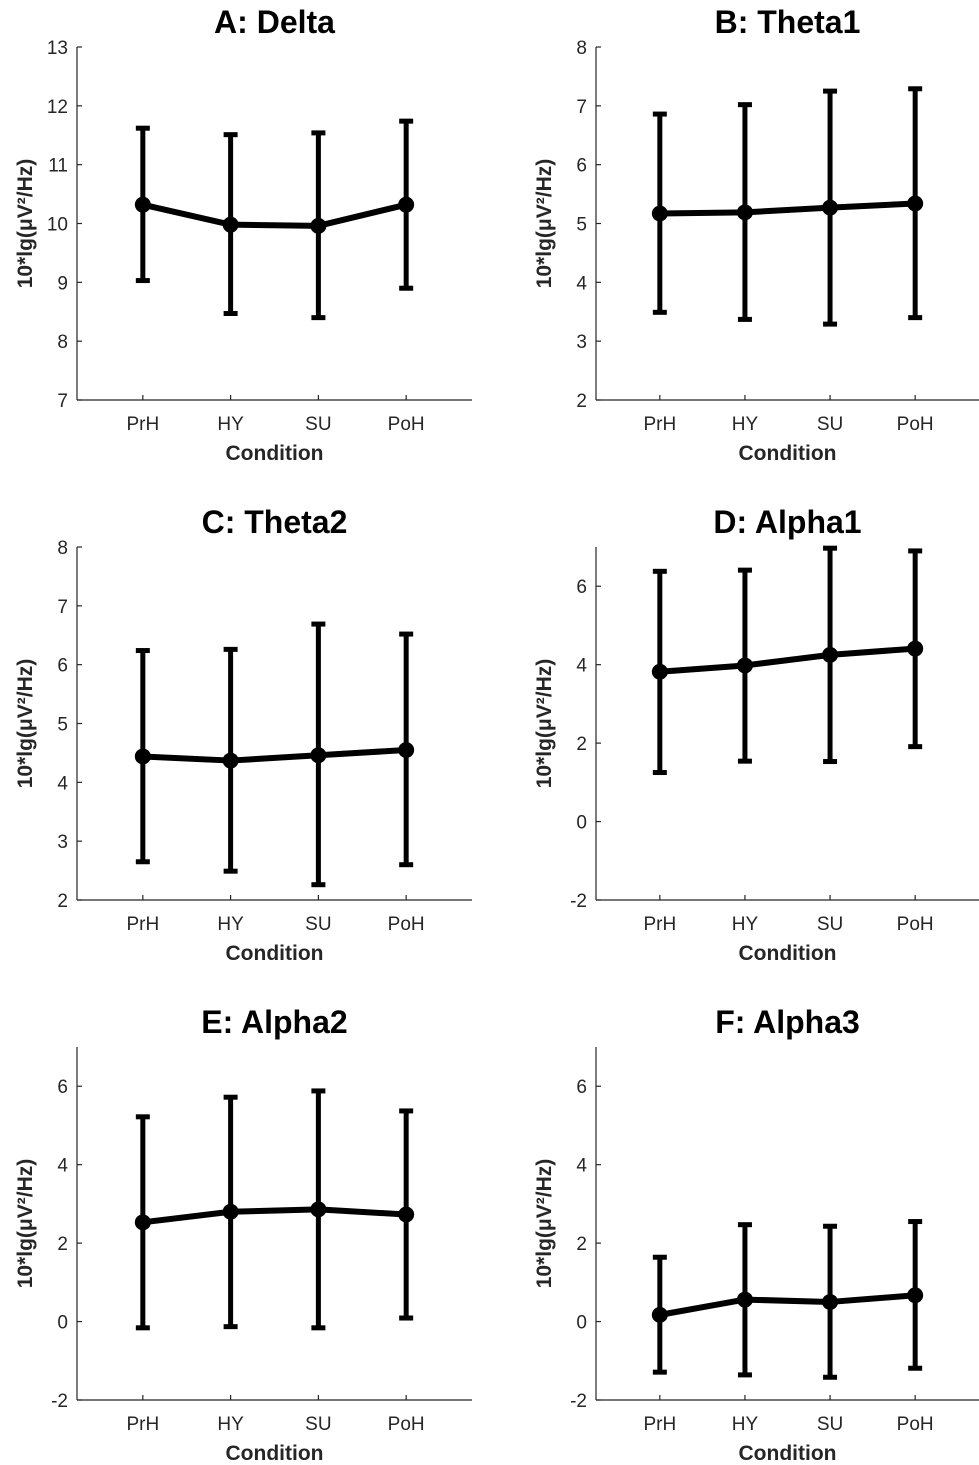  Describe the element at coordinates (58, 166) in the screenshot. I see `y-tick-label: 11` at that location.